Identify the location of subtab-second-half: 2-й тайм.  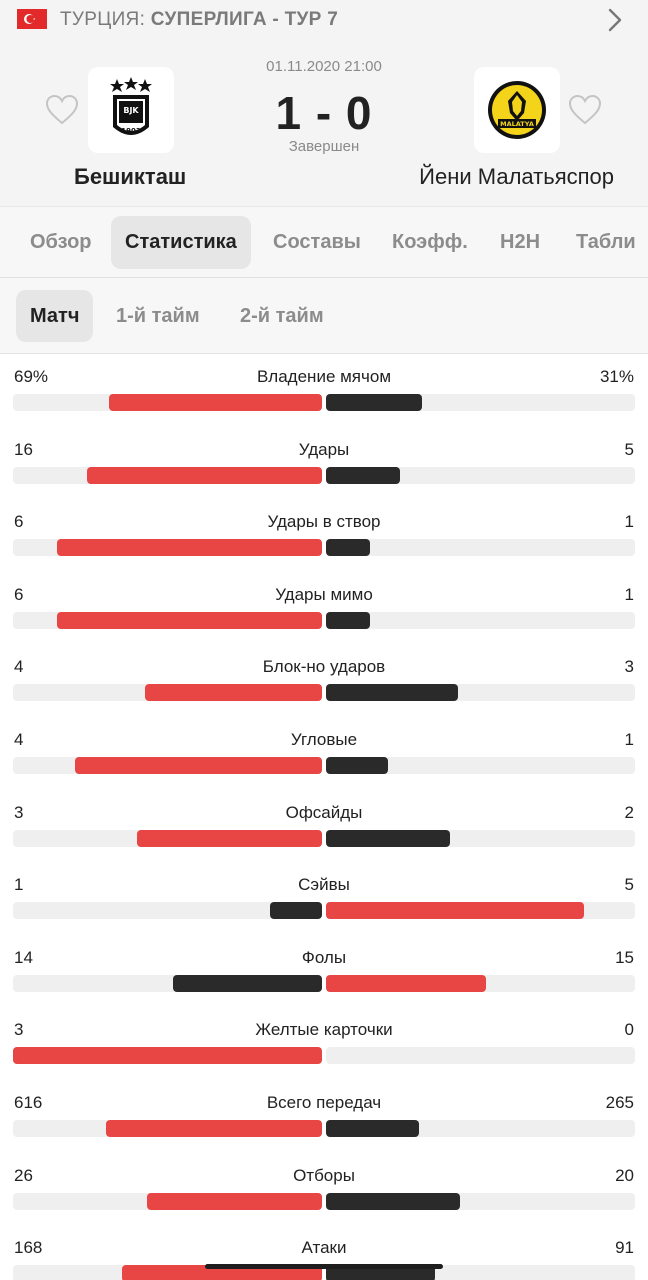
(282, 316).